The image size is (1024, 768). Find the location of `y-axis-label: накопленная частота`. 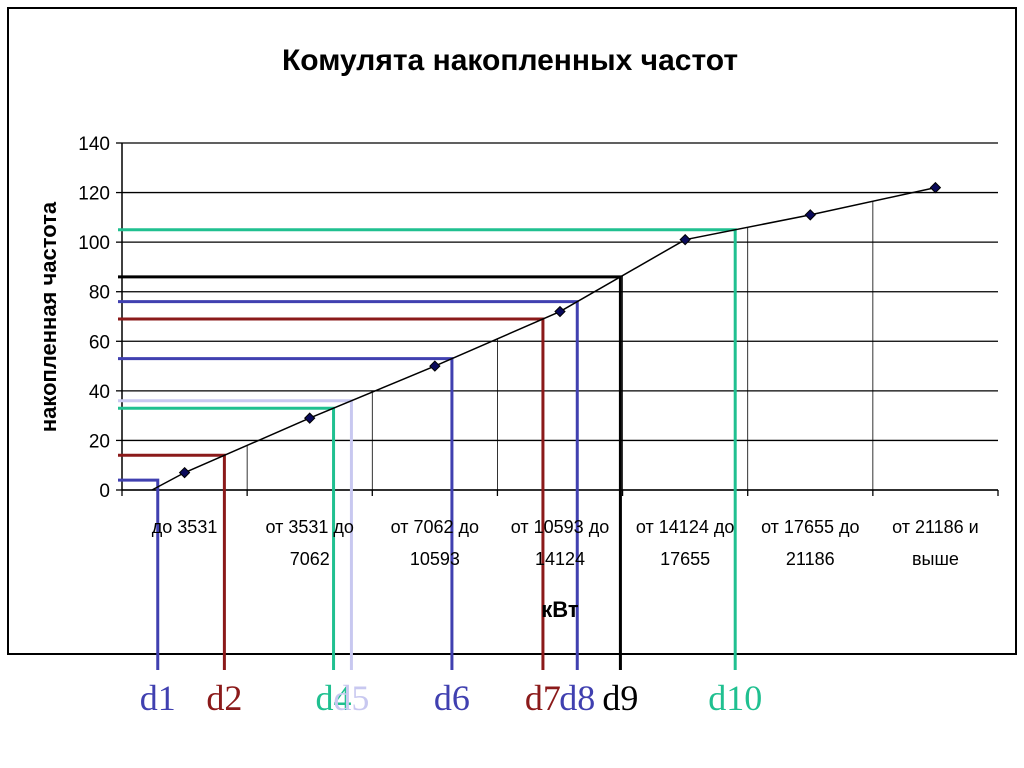

y-axis-label: накопленная частота is located at coordinates (48, 316).